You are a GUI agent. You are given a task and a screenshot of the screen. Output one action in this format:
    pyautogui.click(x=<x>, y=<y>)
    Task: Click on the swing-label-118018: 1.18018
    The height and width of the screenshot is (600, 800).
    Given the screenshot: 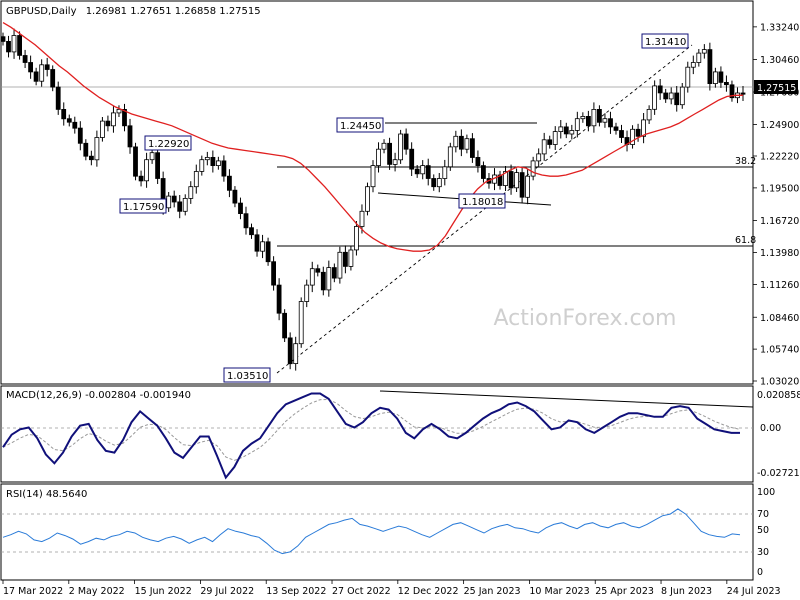 What is the action you would take?
    pyautogui.click(x=482, y=201)
    